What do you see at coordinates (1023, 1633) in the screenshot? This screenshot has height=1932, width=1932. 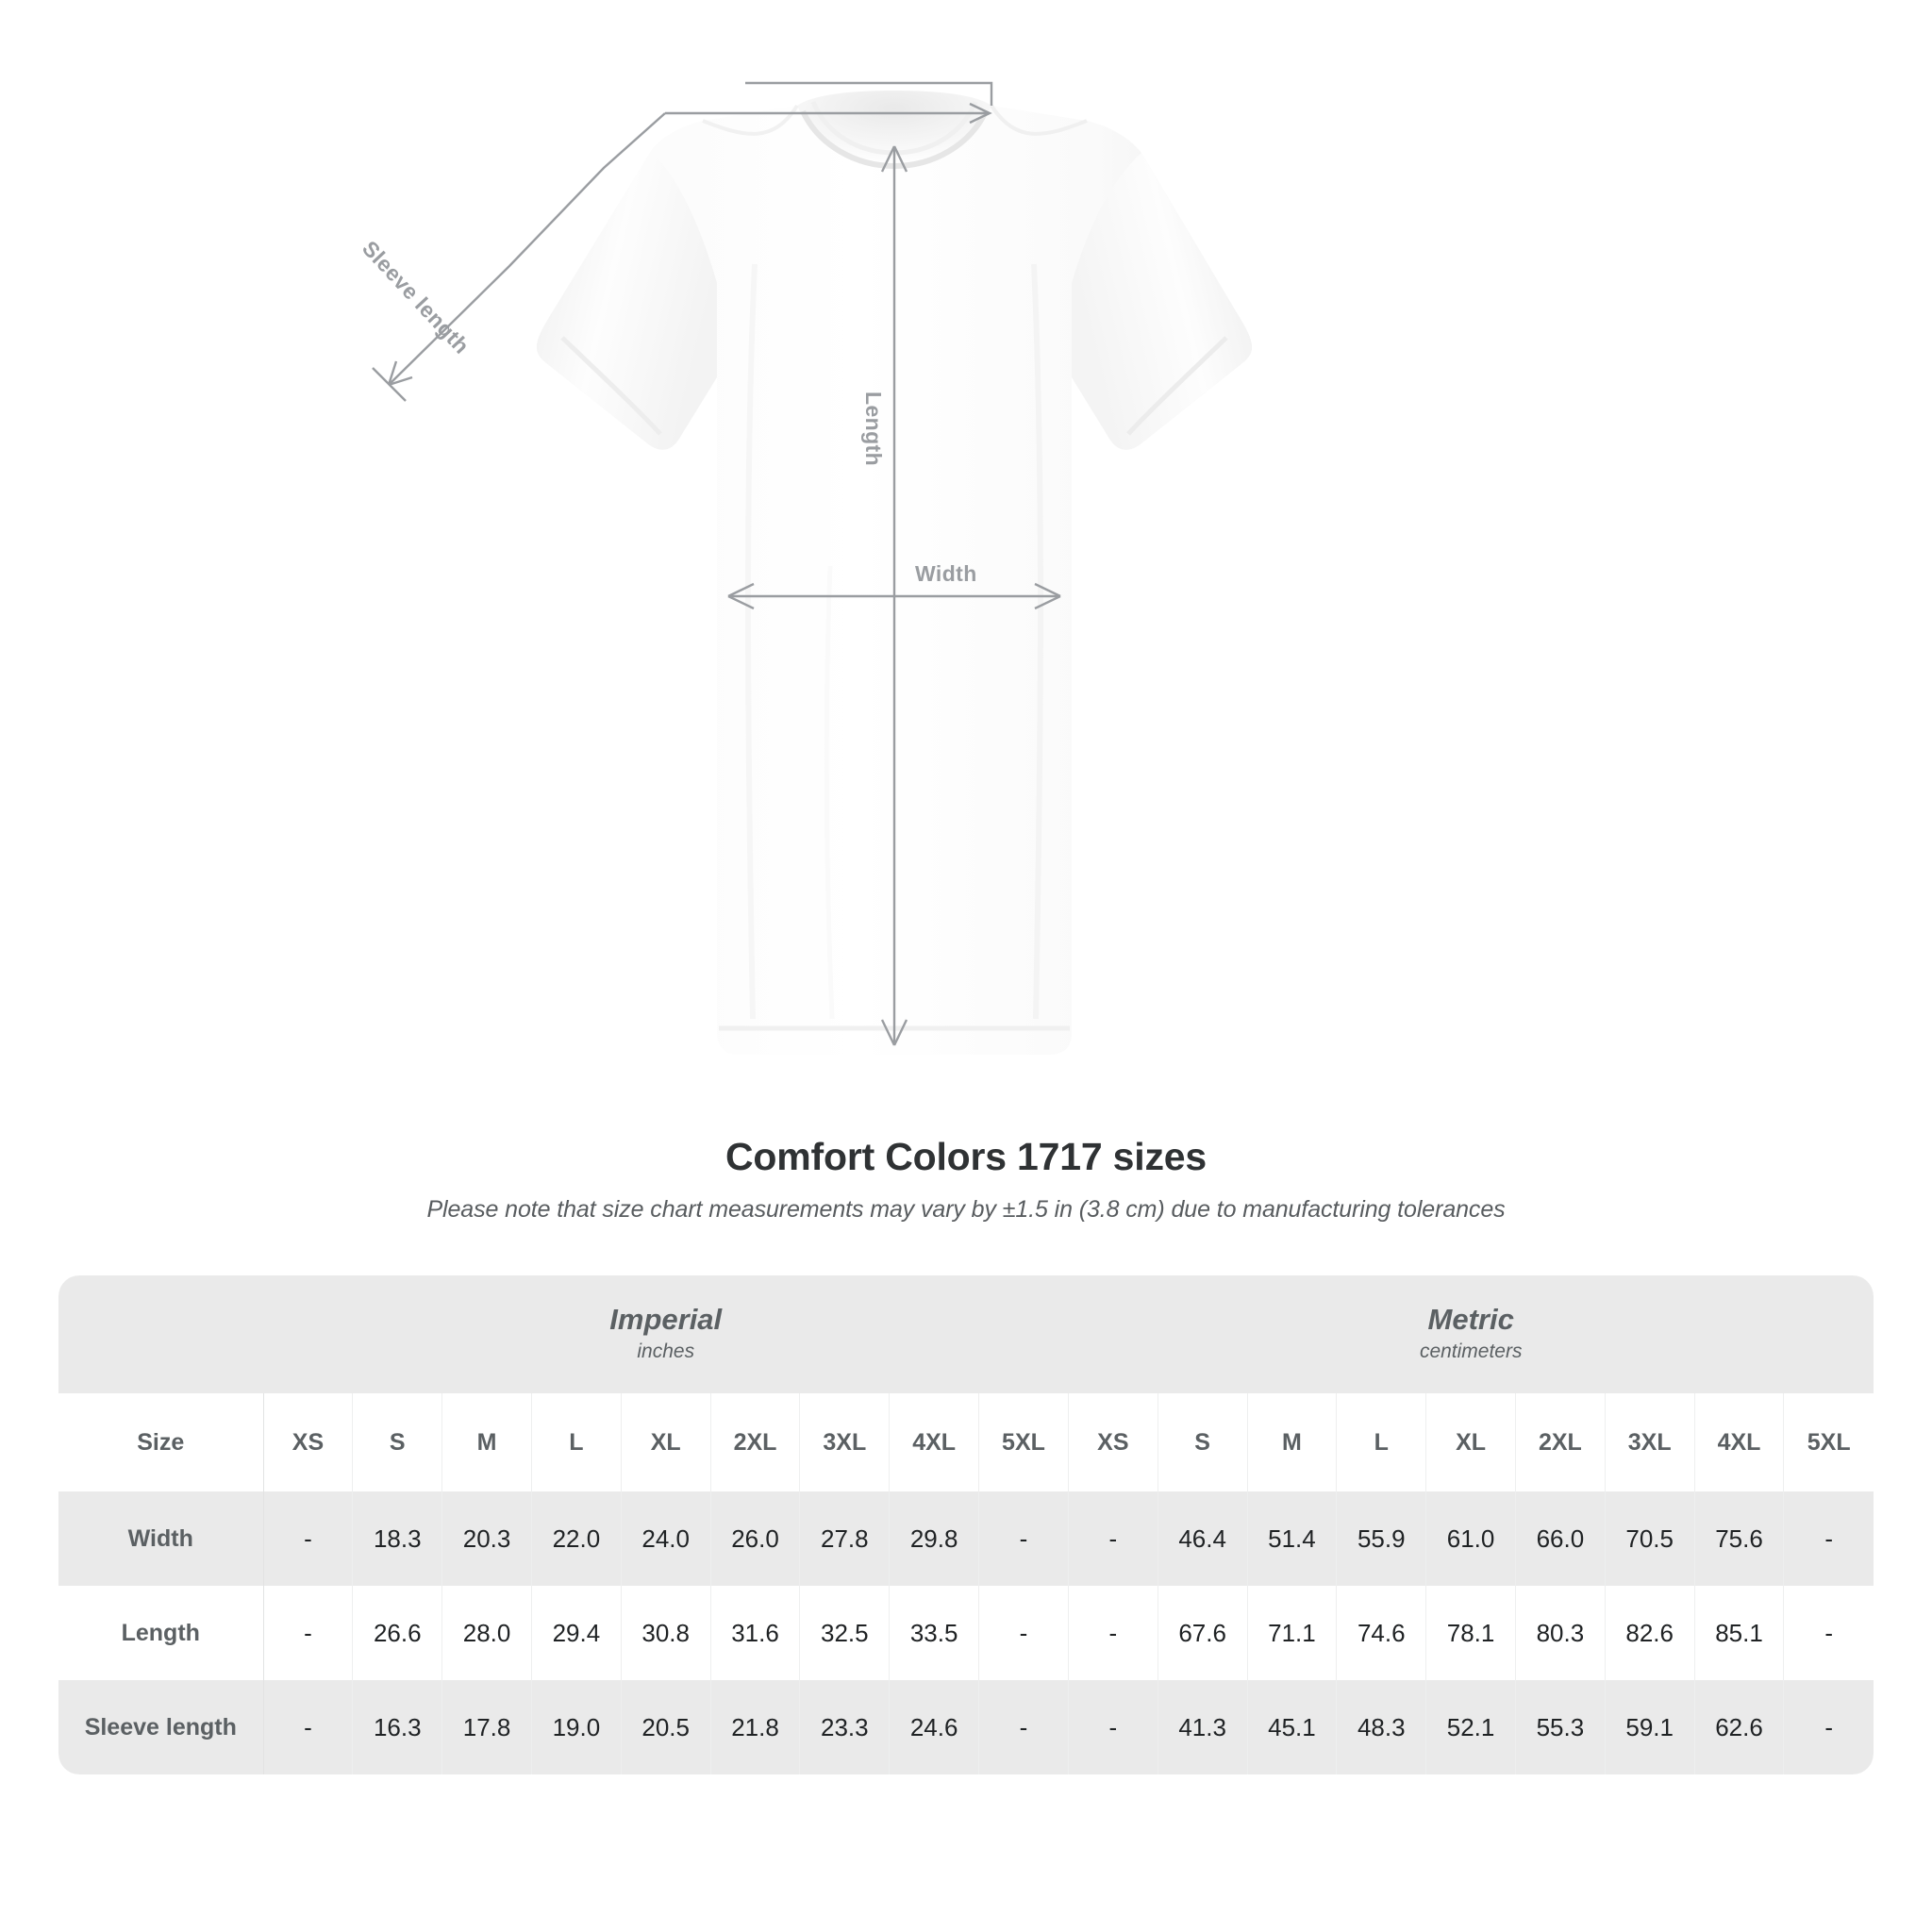 I see `cell-length-imperial-5xl: -` at bounding box center [1023, 1633].